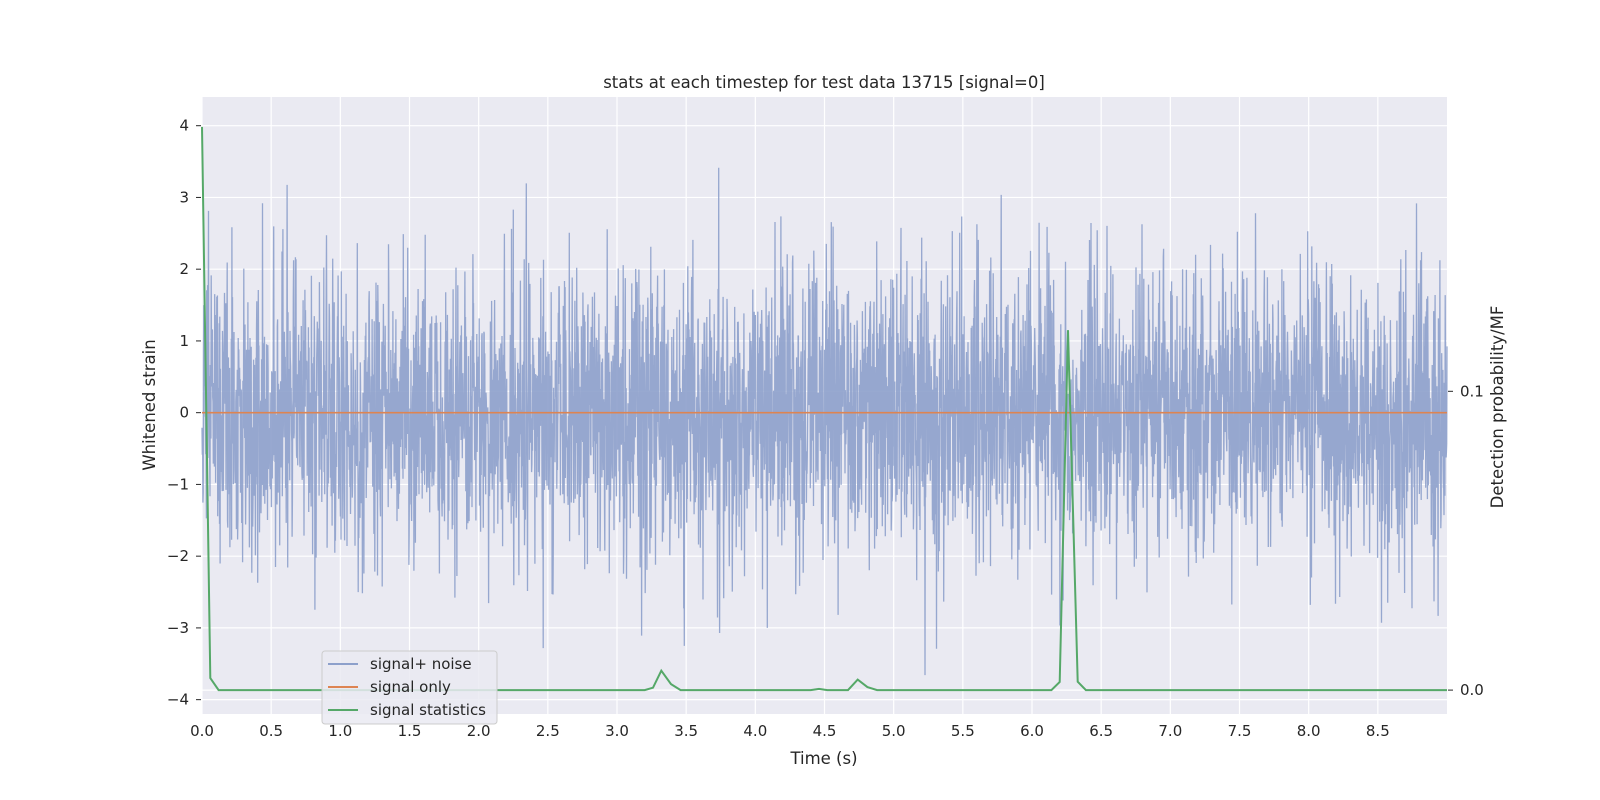 This screenshot has width=1600, height=800. I want to click on x-tick-label: 8.0, so click(1309, 731).